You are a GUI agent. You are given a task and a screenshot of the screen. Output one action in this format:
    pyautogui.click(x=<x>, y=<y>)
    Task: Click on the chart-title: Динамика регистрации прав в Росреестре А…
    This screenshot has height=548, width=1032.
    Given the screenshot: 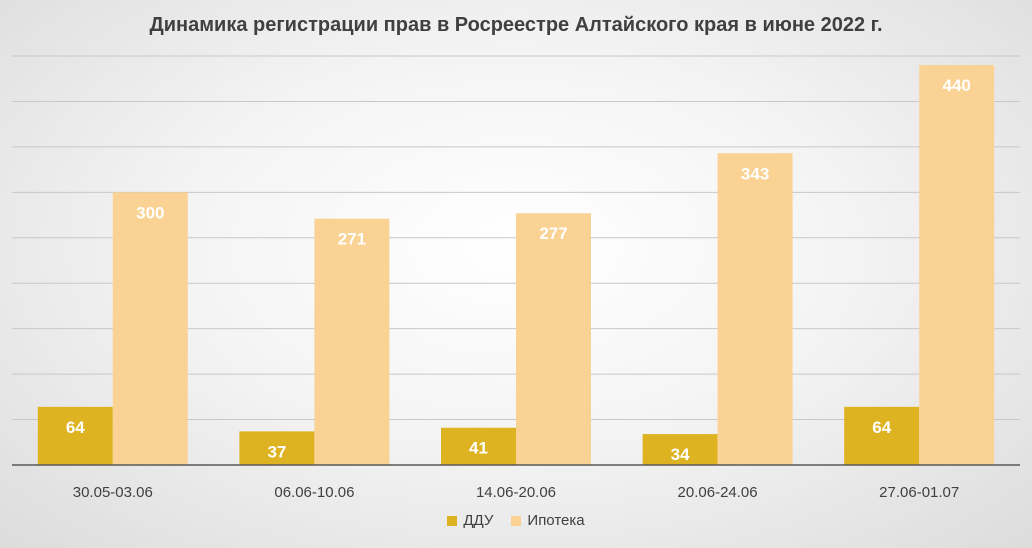 What is the action you would take?
    pyautogui.click(x=516, y=25)
    